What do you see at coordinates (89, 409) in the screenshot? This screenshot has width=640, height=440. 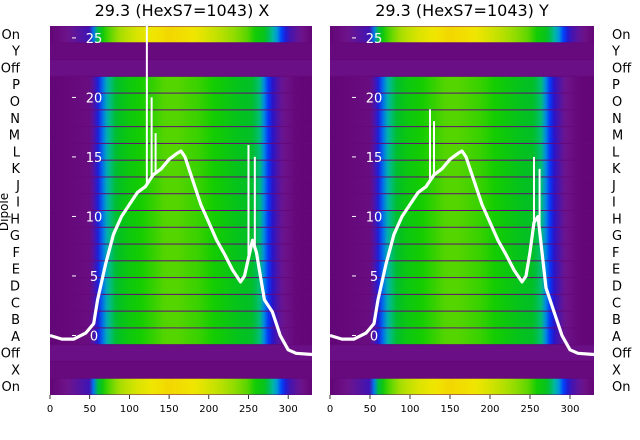 I see `x-tick-label: 50` at bounding box center [89, 409].